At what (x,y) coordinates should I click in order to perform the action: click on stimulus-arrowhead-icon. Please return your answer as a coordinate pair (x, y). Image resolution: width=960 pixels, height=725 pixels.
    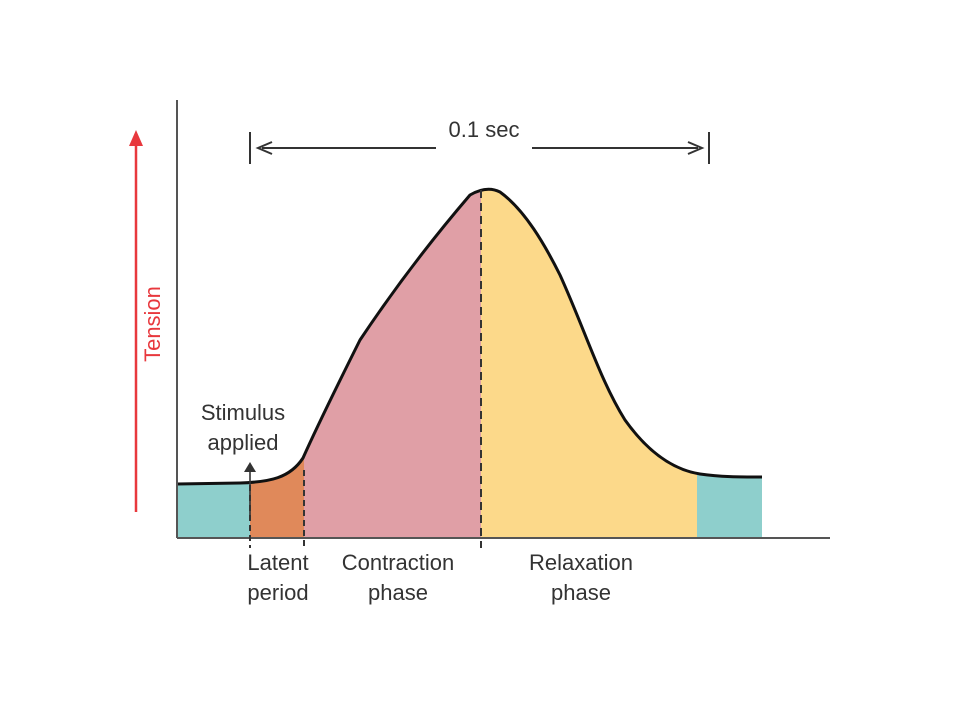
    Looking at the image, I should click on (250, 467).